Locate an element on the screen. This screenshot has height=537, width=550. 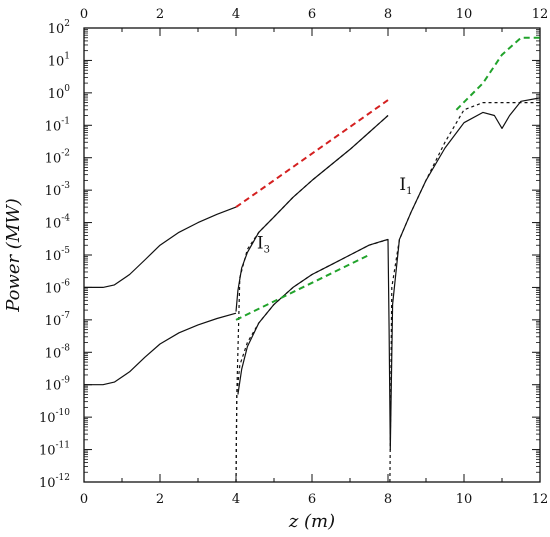
y-tick-label: 10⁻⁷ is located at coordinates (58, 320).